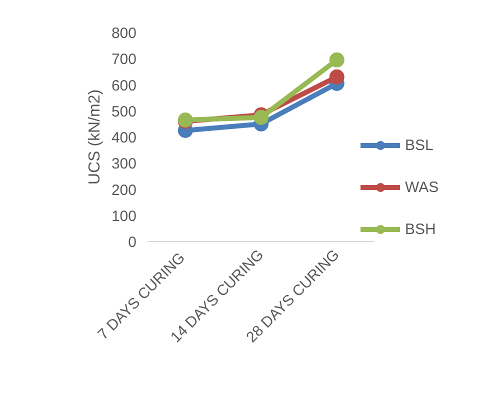 The image size is (478, 402). Describe the element at coordinates (124, 33) in the screenshot. I see `y-tick-label: 800` at that location.